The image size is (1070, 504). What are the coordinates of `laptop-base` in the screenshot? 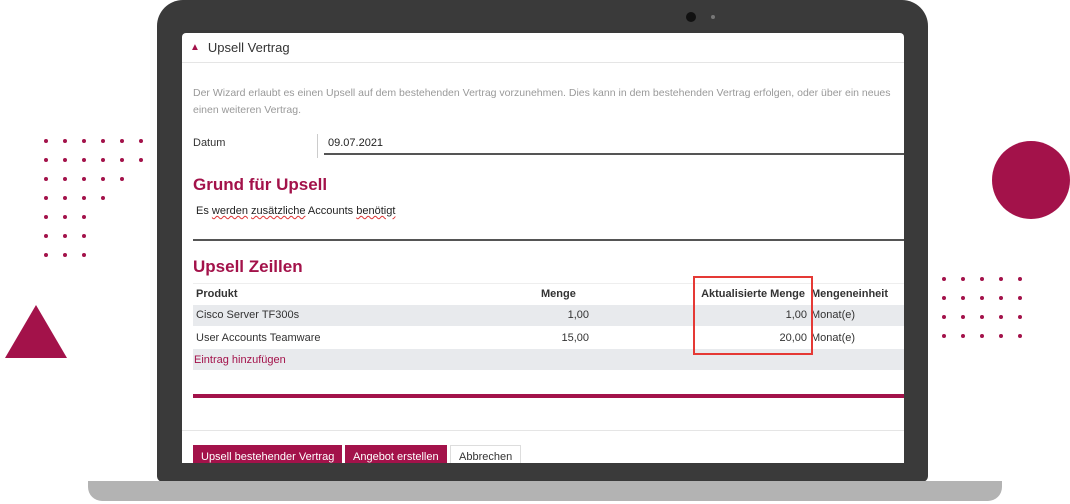 It's located at (545, 491).